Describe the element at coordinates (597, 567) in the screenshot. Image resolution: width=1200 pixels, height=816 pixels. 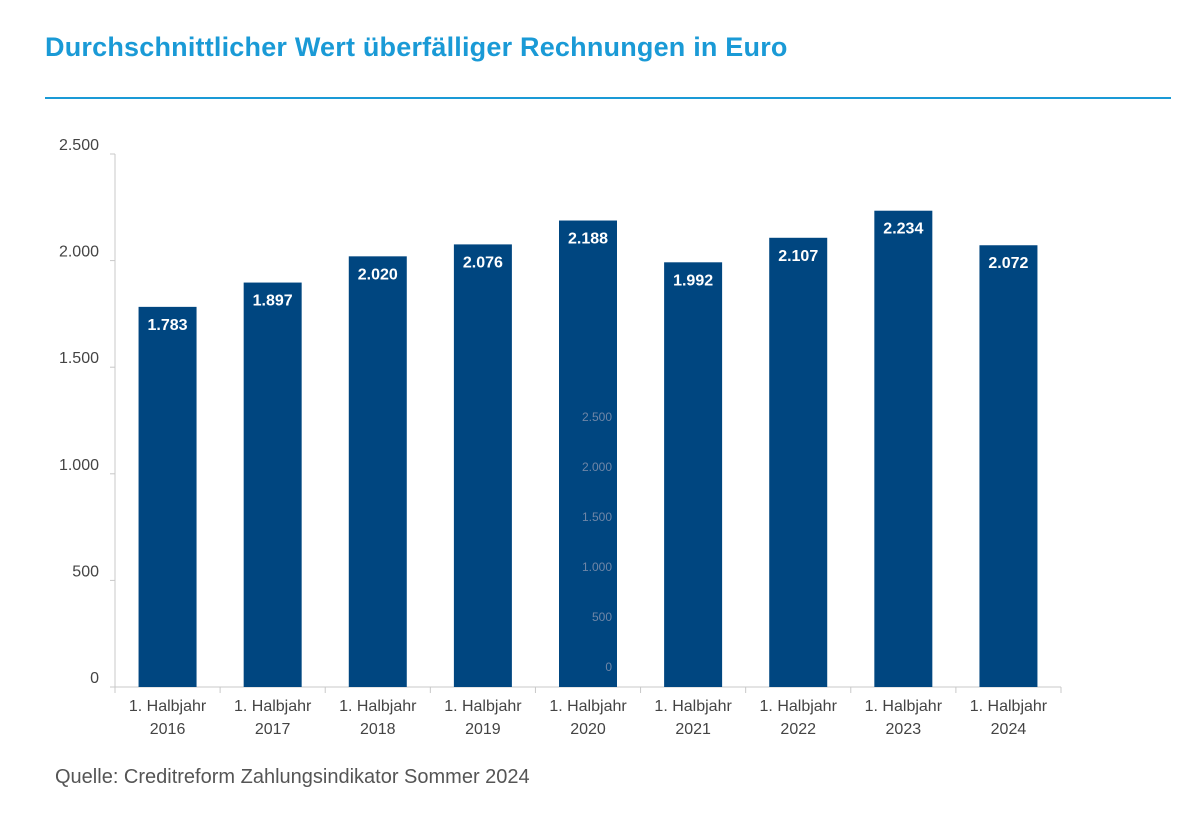
I see `ghost-axis-label: 1.000` at that location.